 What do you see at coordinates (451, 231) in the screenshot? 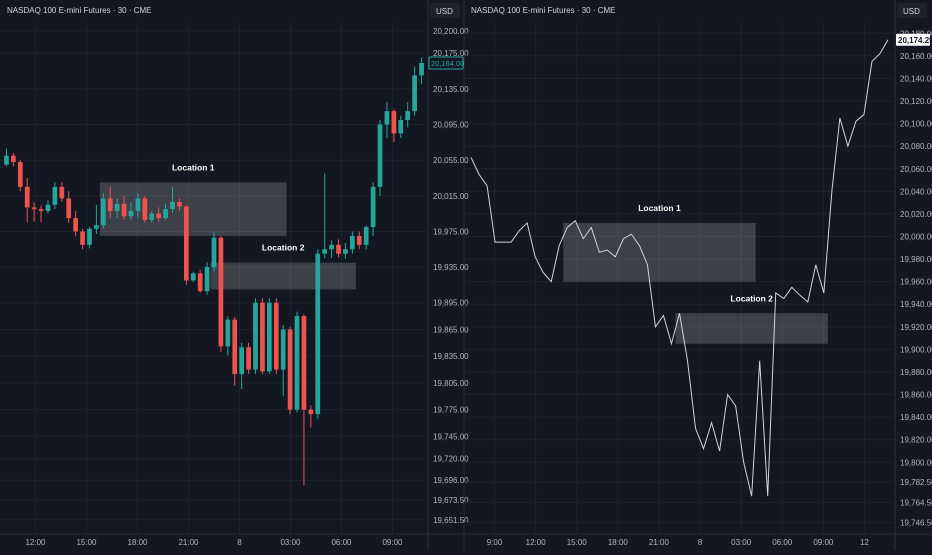
I see `y-tick-label: 19,975.00` at bounding box center [451, 231].